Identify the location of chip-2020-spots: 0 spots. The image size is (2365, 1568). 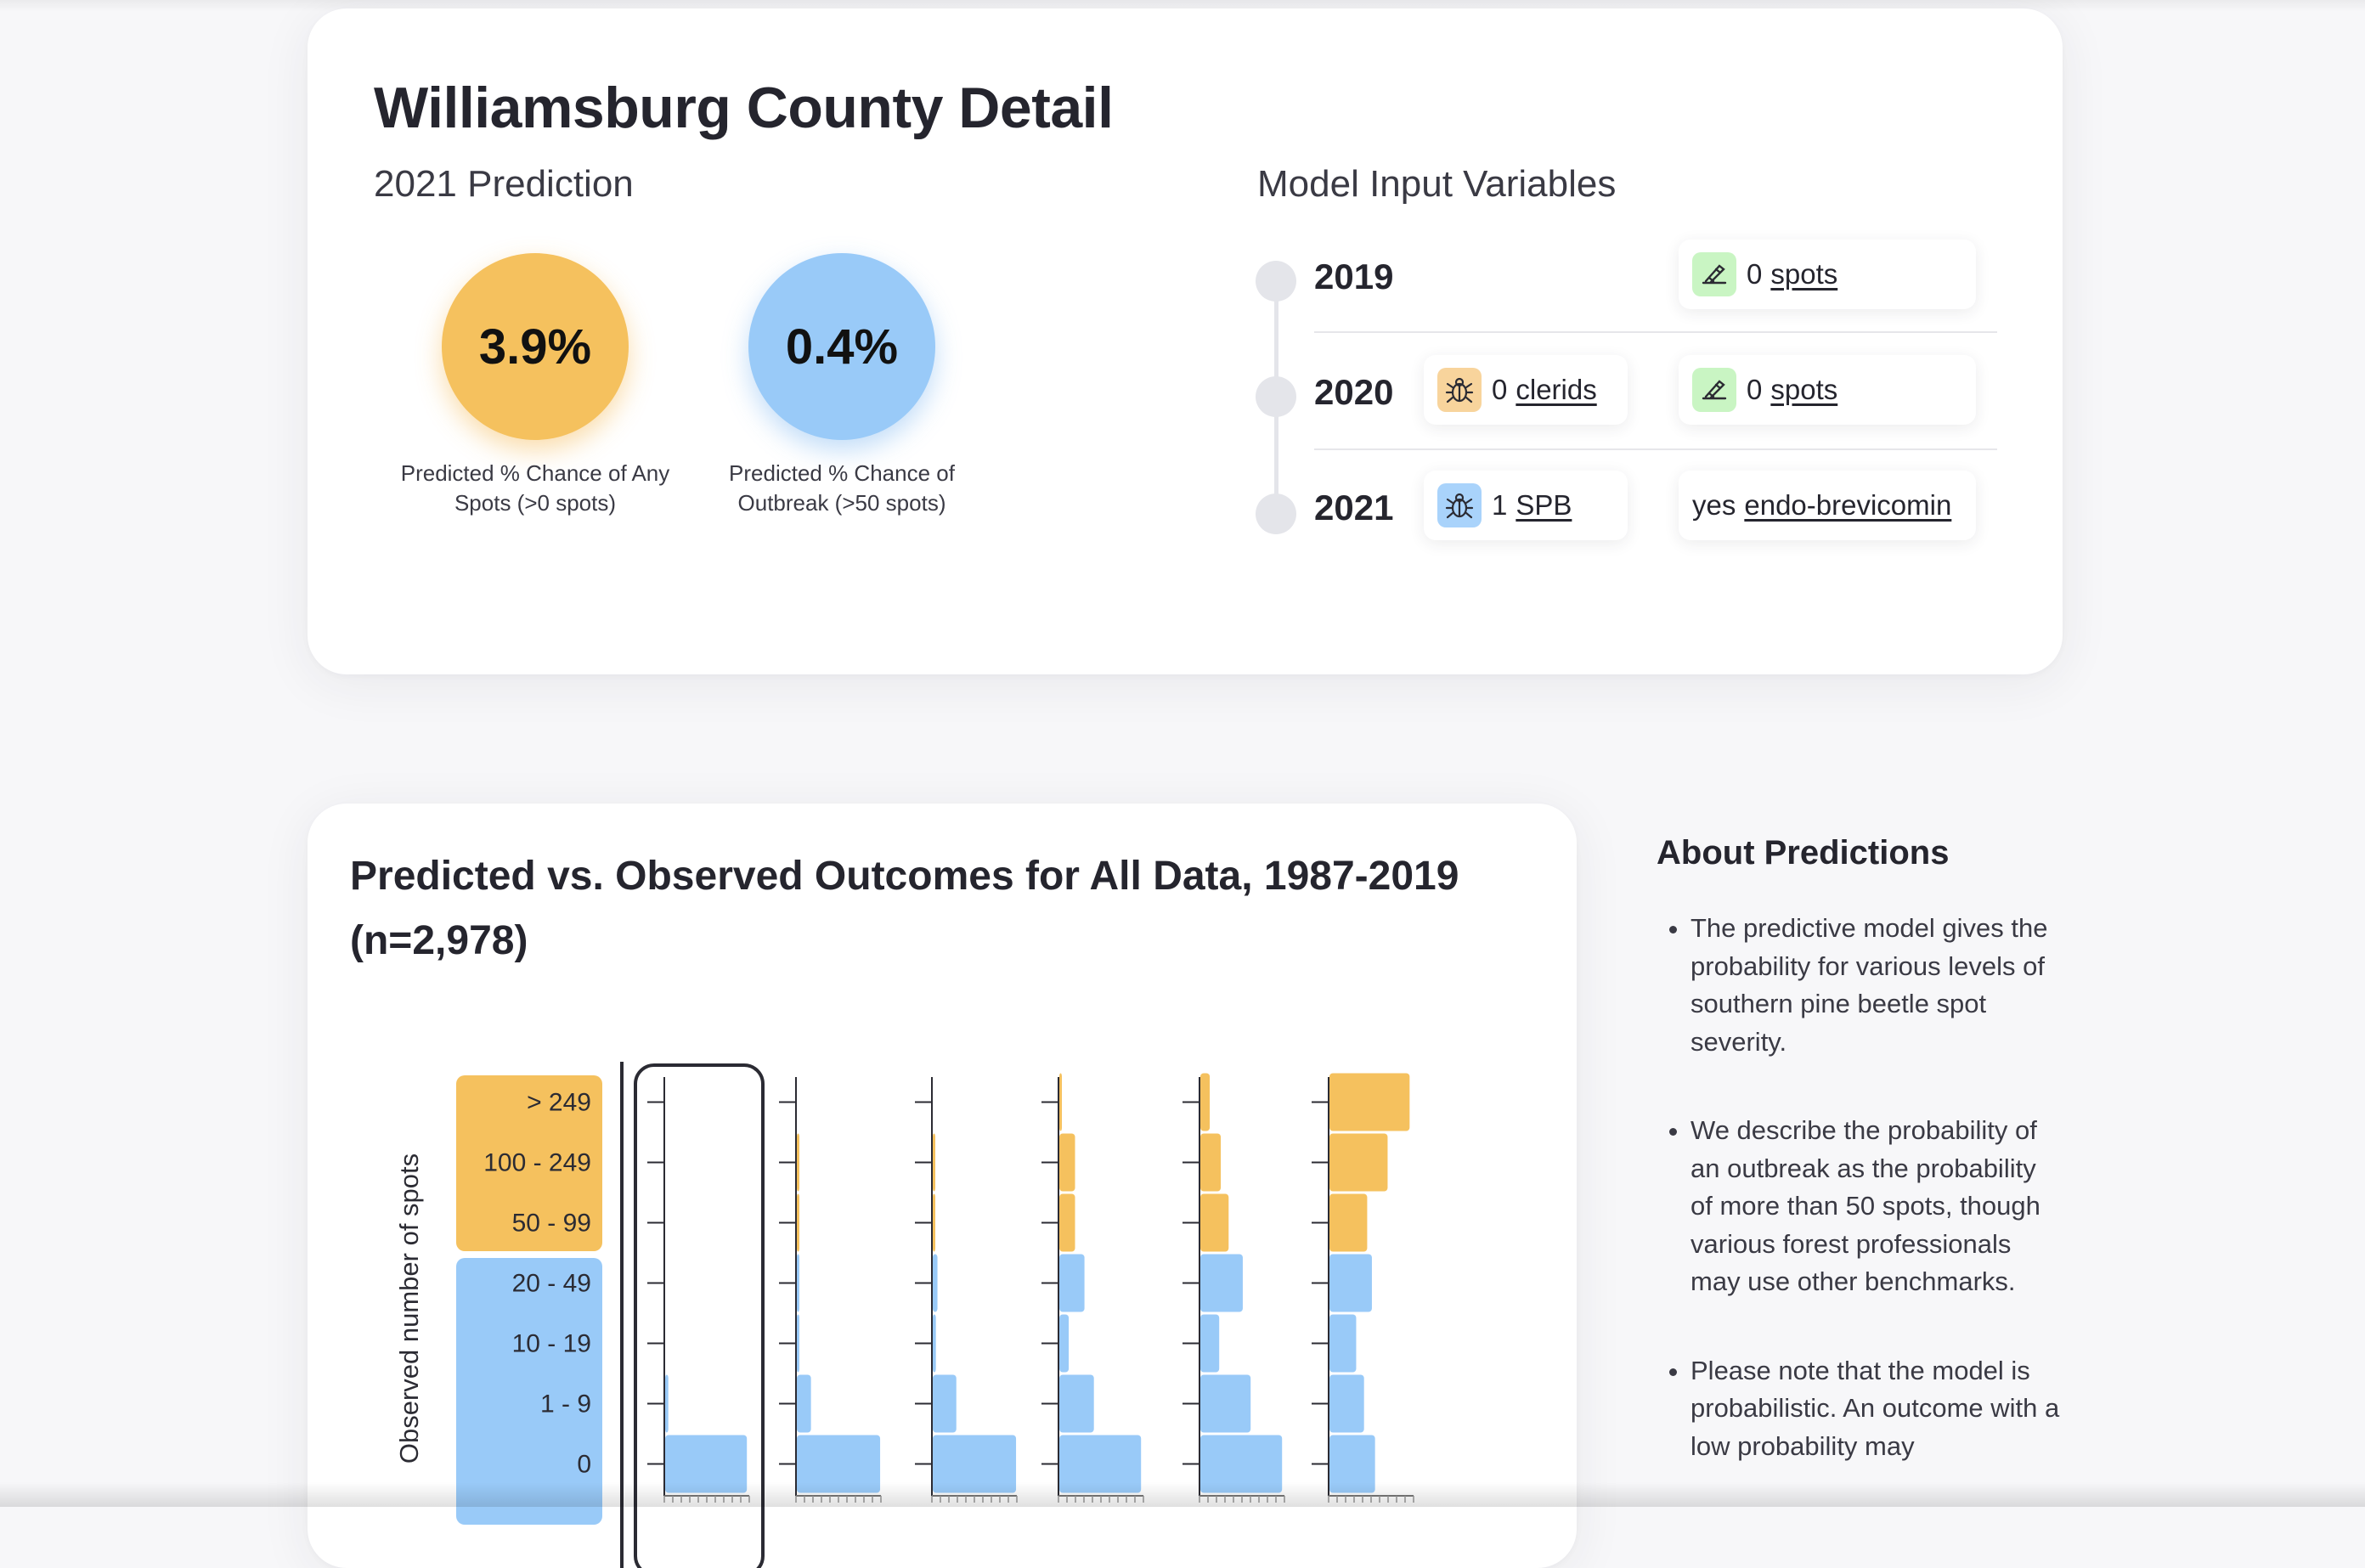
(1827, 390).